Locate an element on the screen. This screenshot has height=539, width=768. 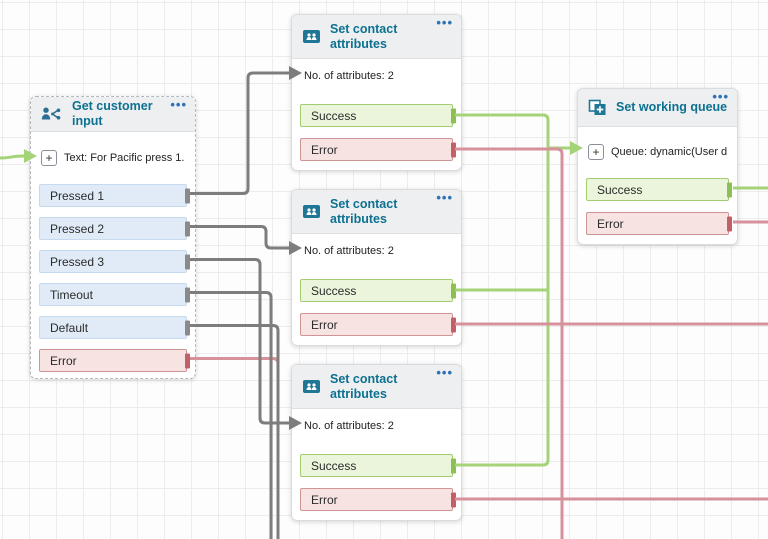
block-title: Set working queue is located at coordinates (672, 107).